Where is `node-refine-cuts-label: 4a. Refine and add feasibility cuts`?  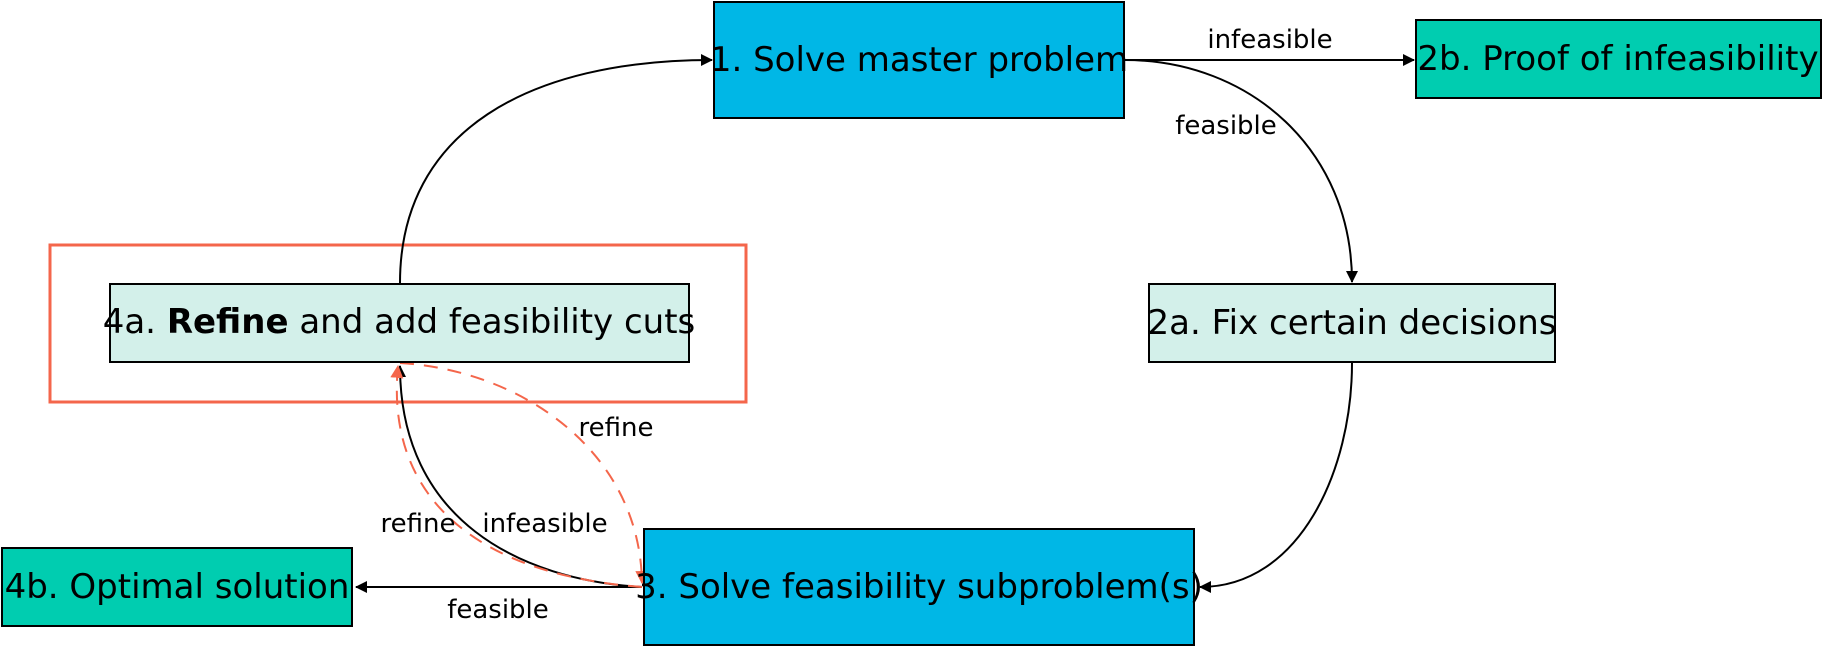 node-refine-cuts-label: 4a. Refine and add feasibility cuts is located at coordinates (399, 322).